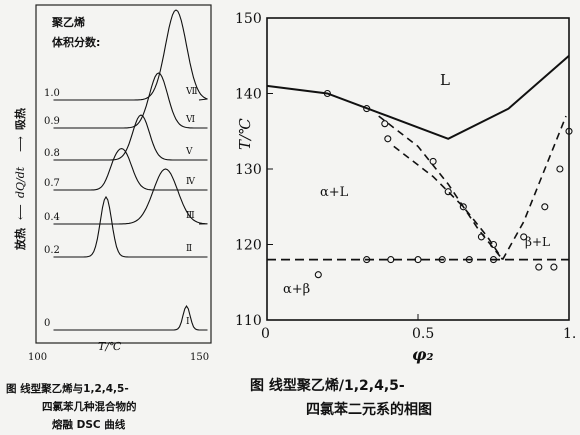 The width and height of the screenshot is (580, 435). What do you see at coordinates (248, 321) in the screenshot?
I see `phase-y-tick-110: 110` at bounding box center [248, 321].